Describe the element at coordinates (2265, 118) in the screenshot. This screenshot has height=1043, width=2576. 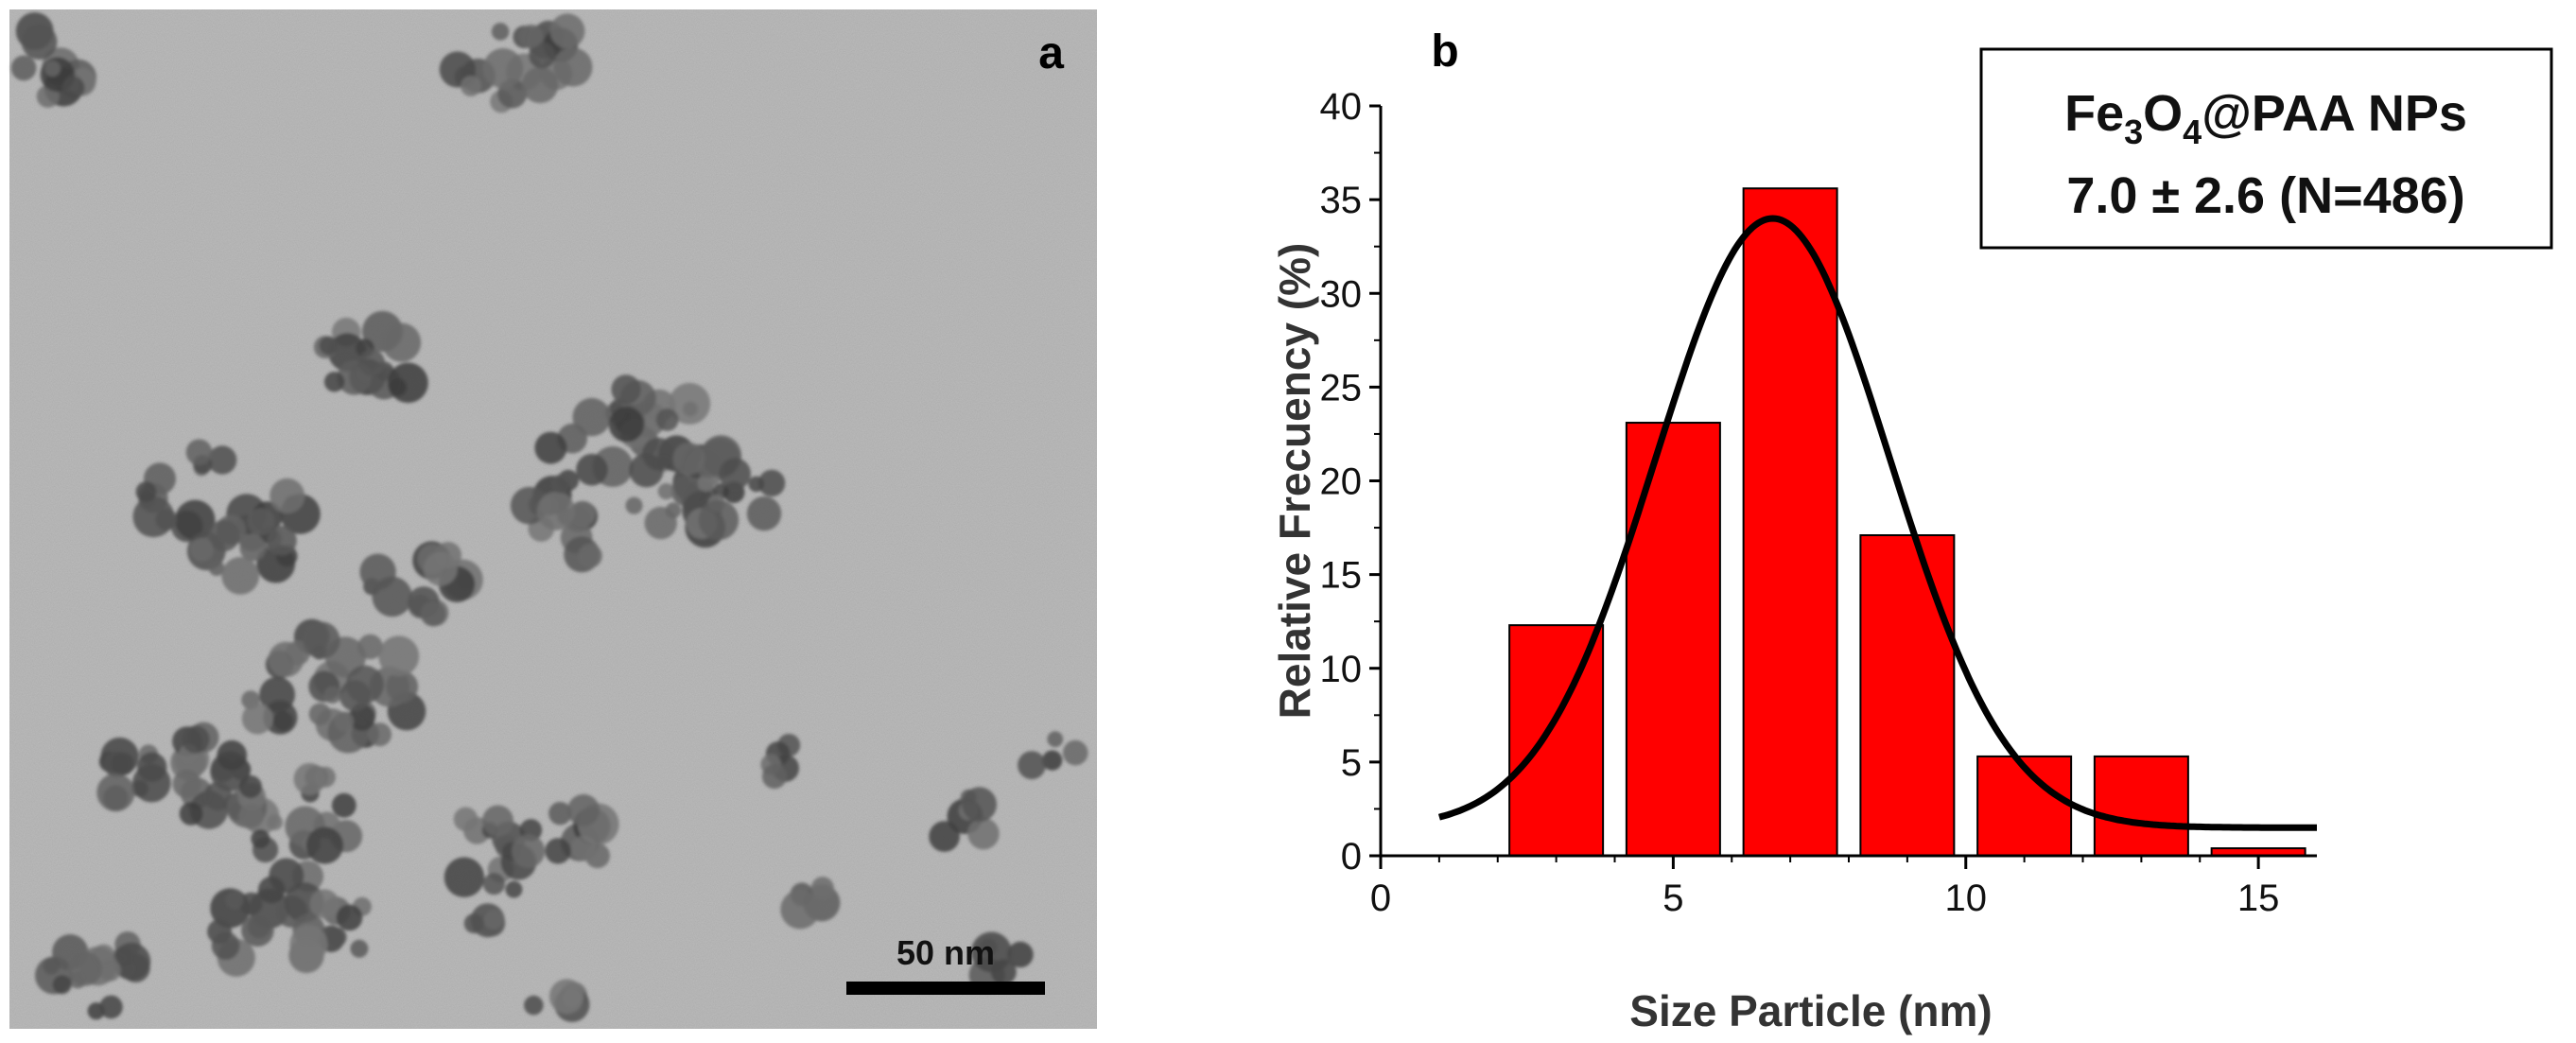
I see `legend-material: Fe3O4@PAA NPs` at that location.